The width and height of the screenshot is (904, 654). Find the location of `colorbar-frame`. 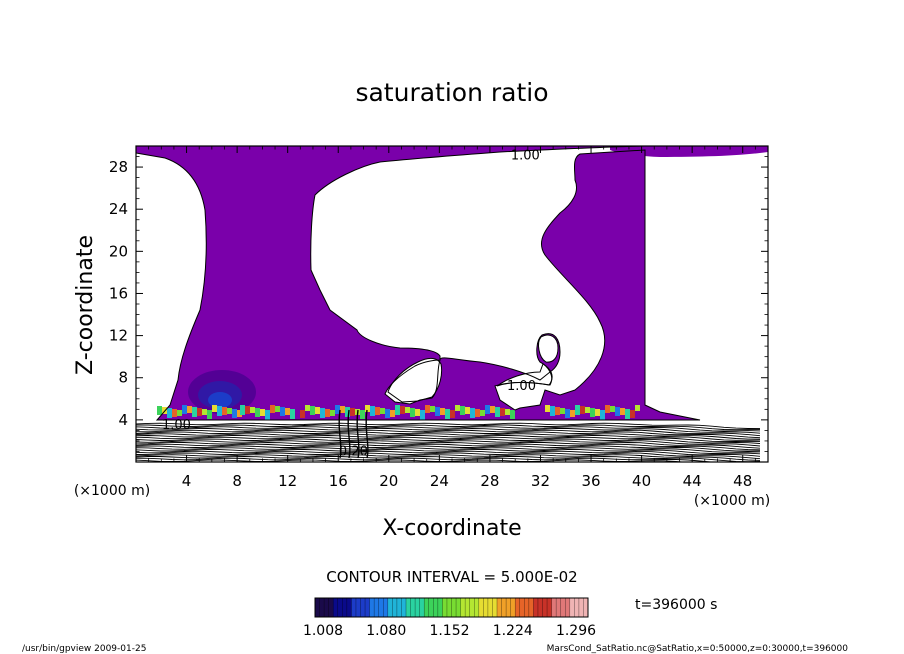

colorbar-frame is located at coordinates (451, 607).